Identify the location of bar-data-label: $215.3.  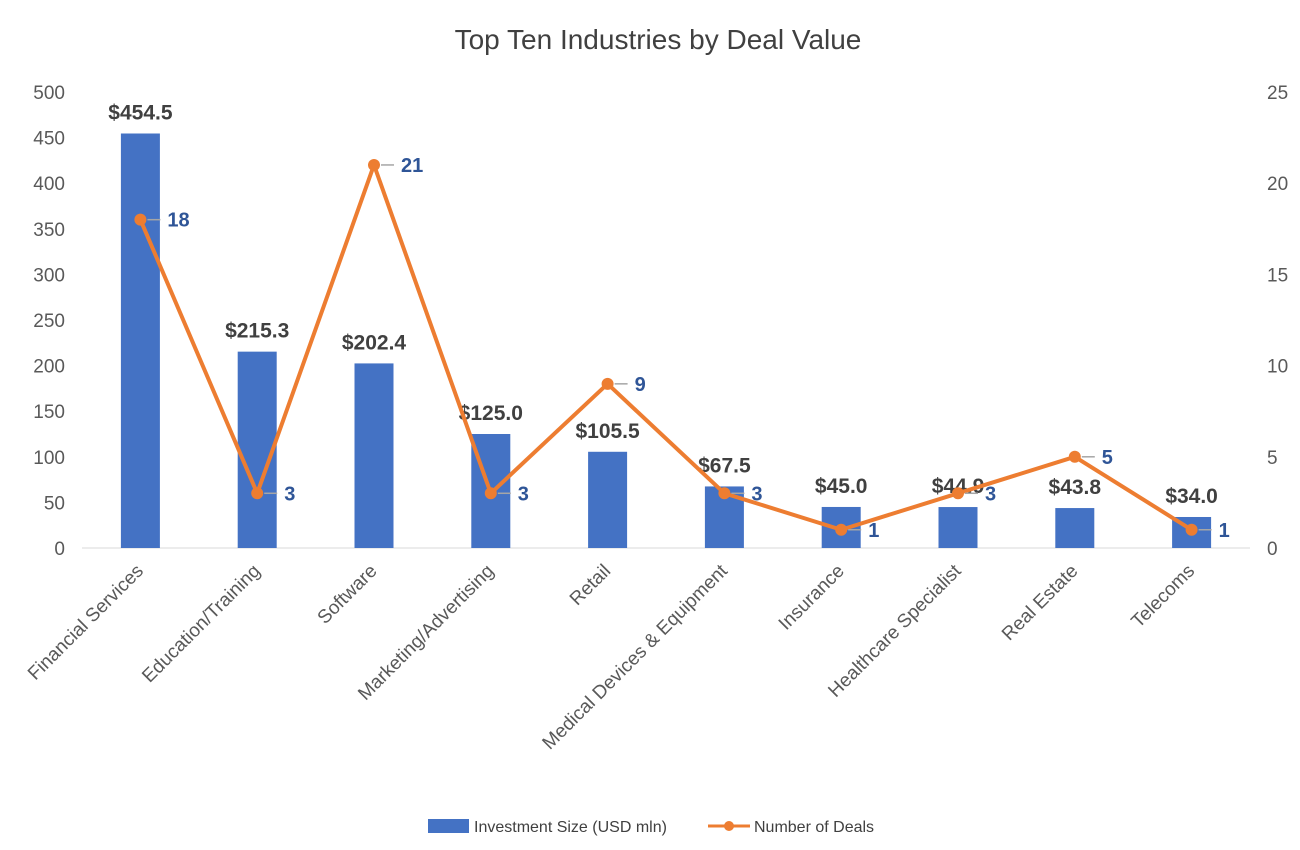
(257, 331).